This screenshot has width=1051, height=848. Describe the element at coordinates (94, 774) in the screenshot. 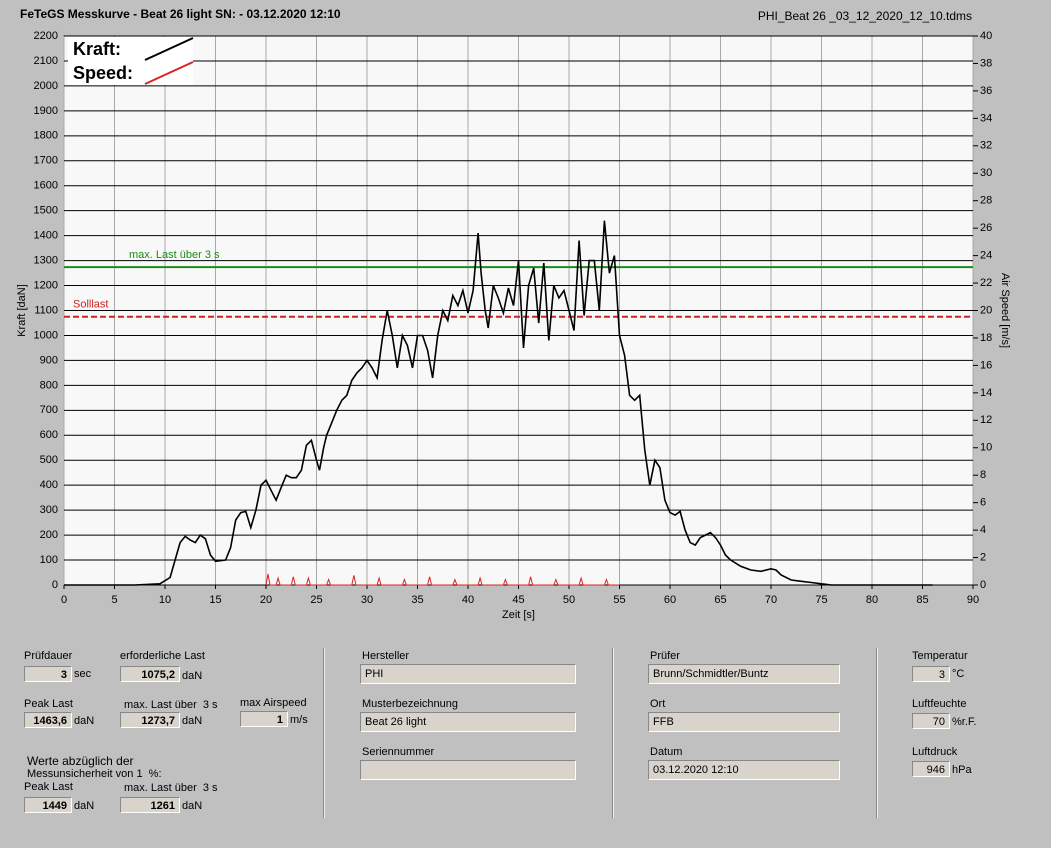

I see `note: Messunsicherheit von 1 %:` at that location.